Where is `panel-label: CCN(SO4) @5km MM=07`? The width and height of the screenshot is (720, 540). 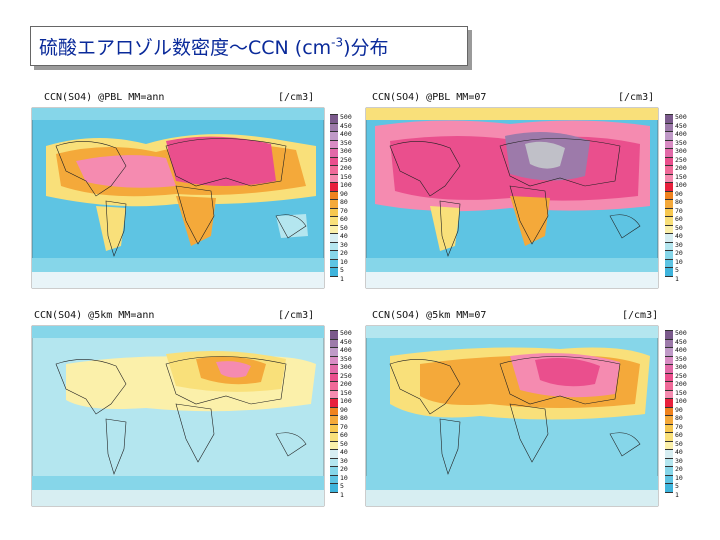
panel-label: CCN(SO4) @5km MM=07 is located at coordinates (429, 315).